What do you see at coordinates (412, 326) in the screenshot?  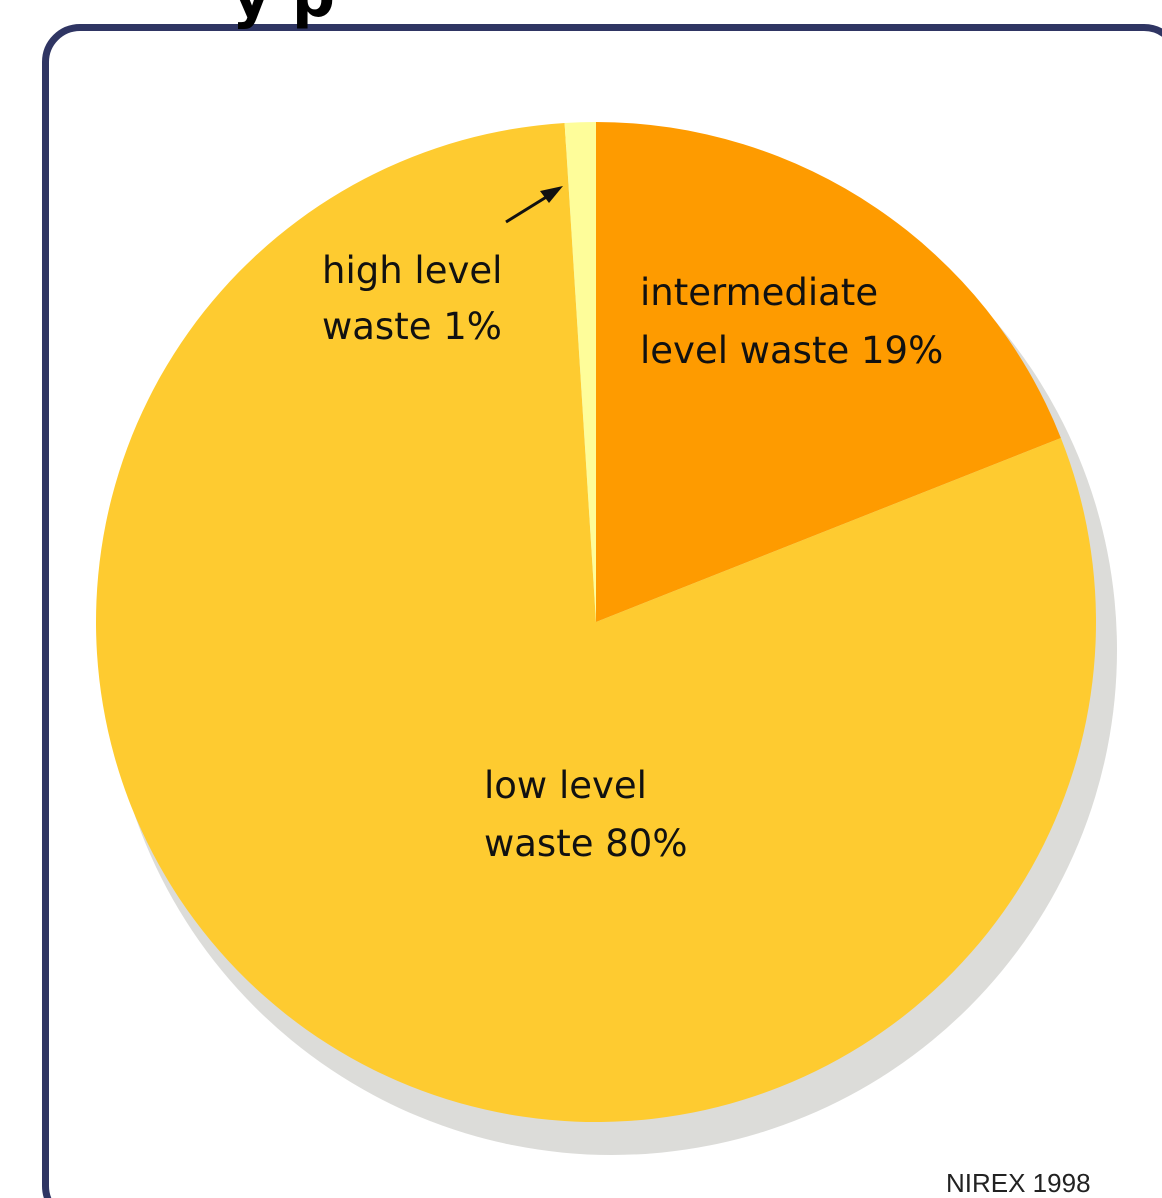 I see `slice-label-high-line-2: waste 1%` at bounding box center [412, 326].